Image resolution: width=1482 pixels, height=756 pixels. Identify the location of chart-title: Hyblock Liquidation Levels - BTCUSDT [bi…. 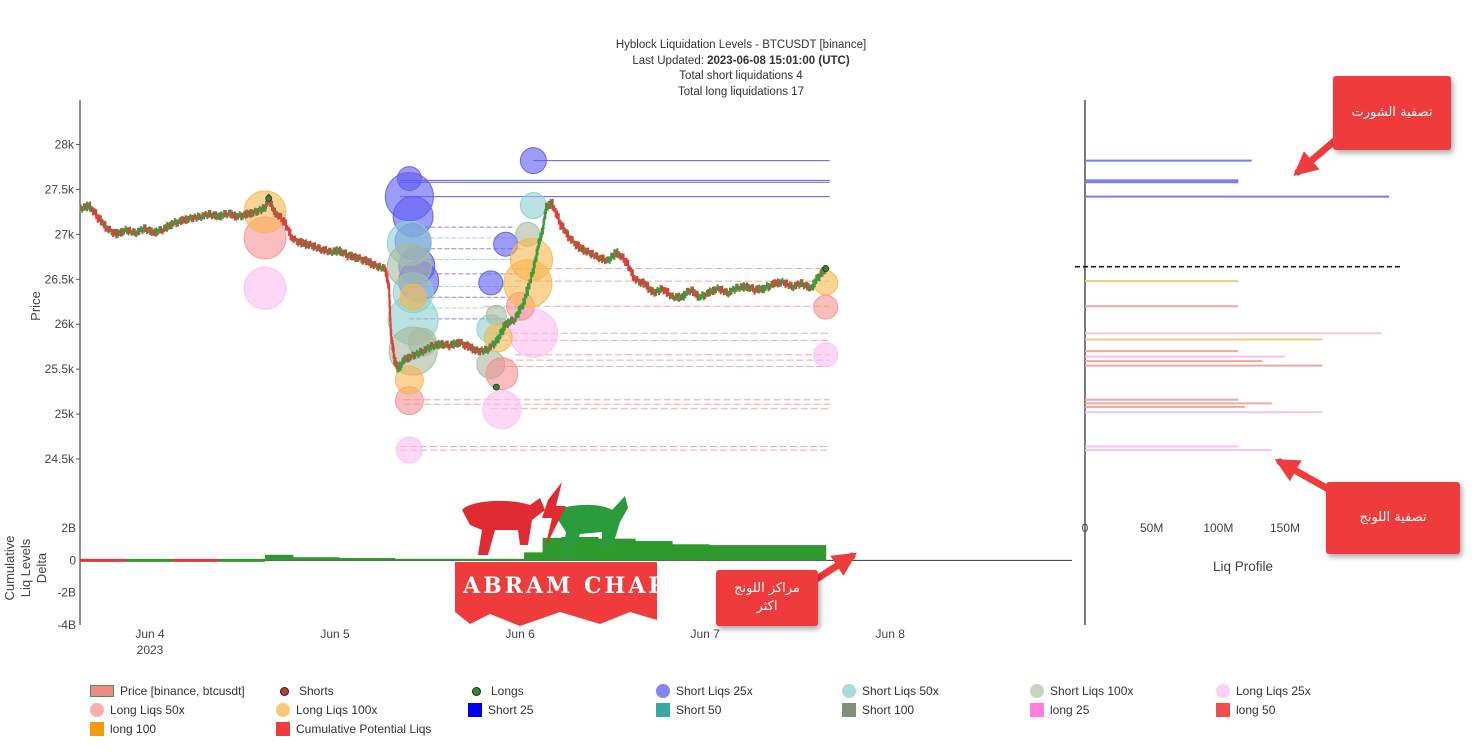
(741, 45).